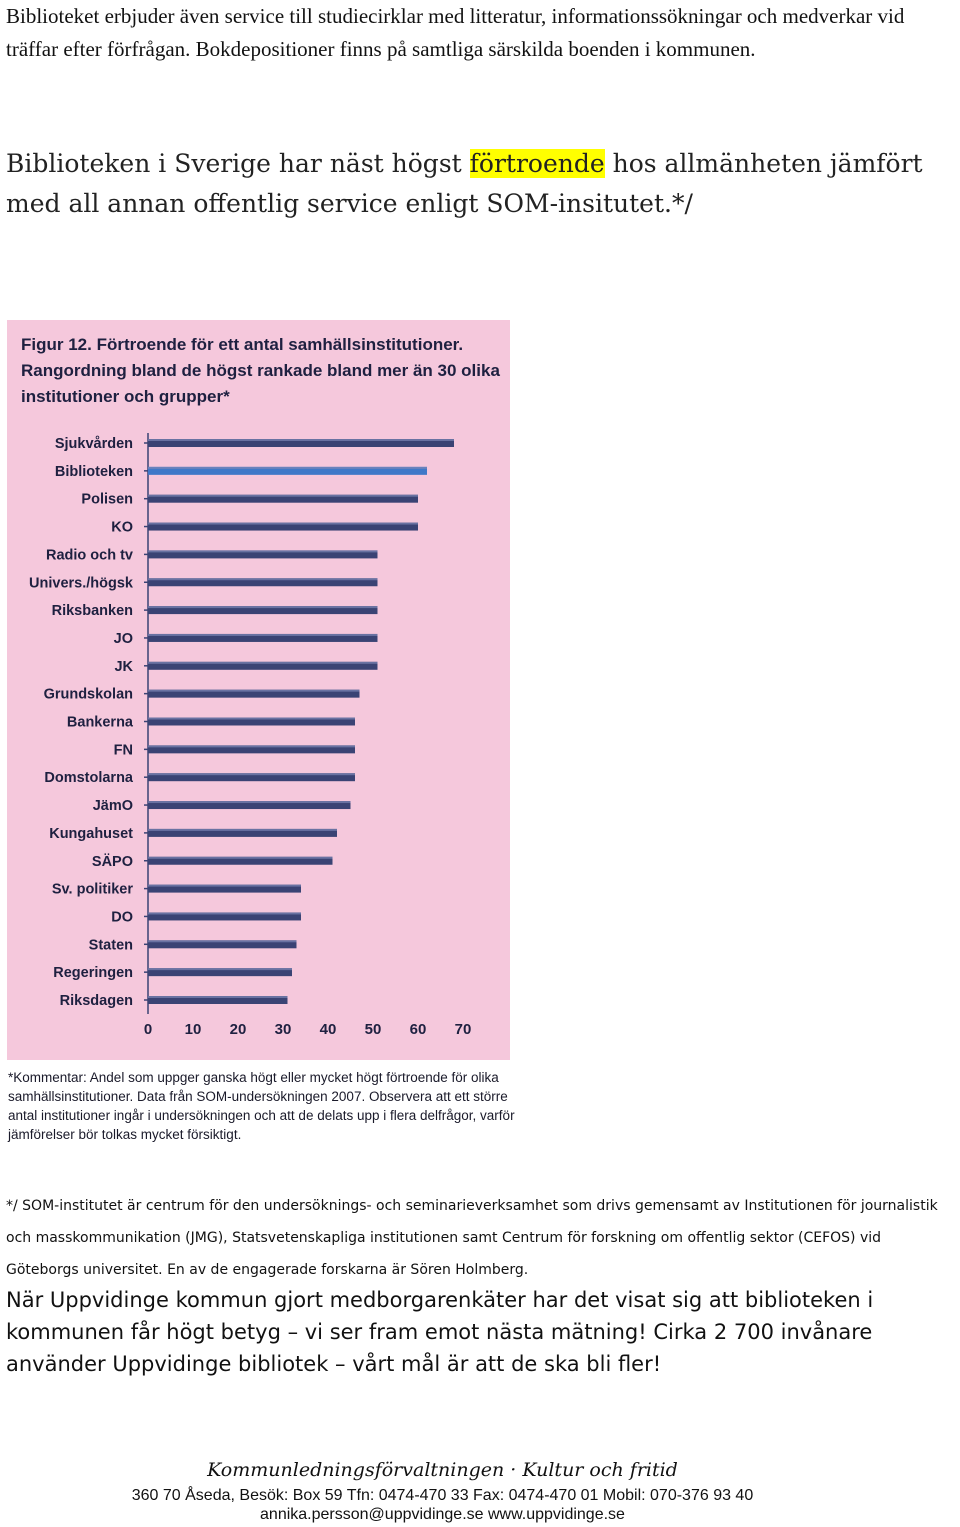 The height and width of the screenshot is (1527, 960). What do you see at coordinates (100, 723) in the screenshot?
I see `category-label: Bankerna` at bounding box center [100, 723].